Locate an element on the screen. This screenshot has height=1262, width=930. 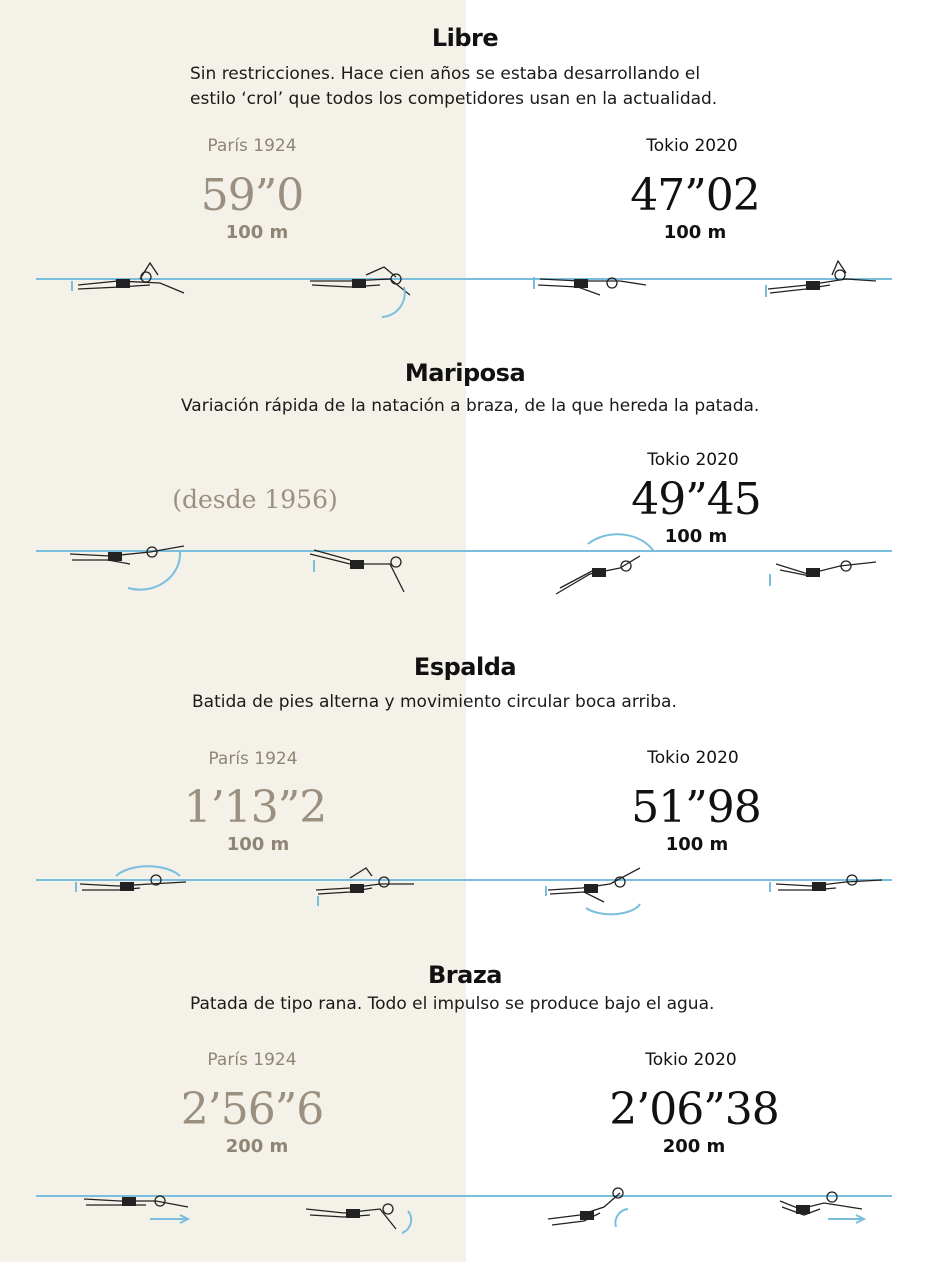
tokio-time: 47”02 is located at coordinates (695, 195).